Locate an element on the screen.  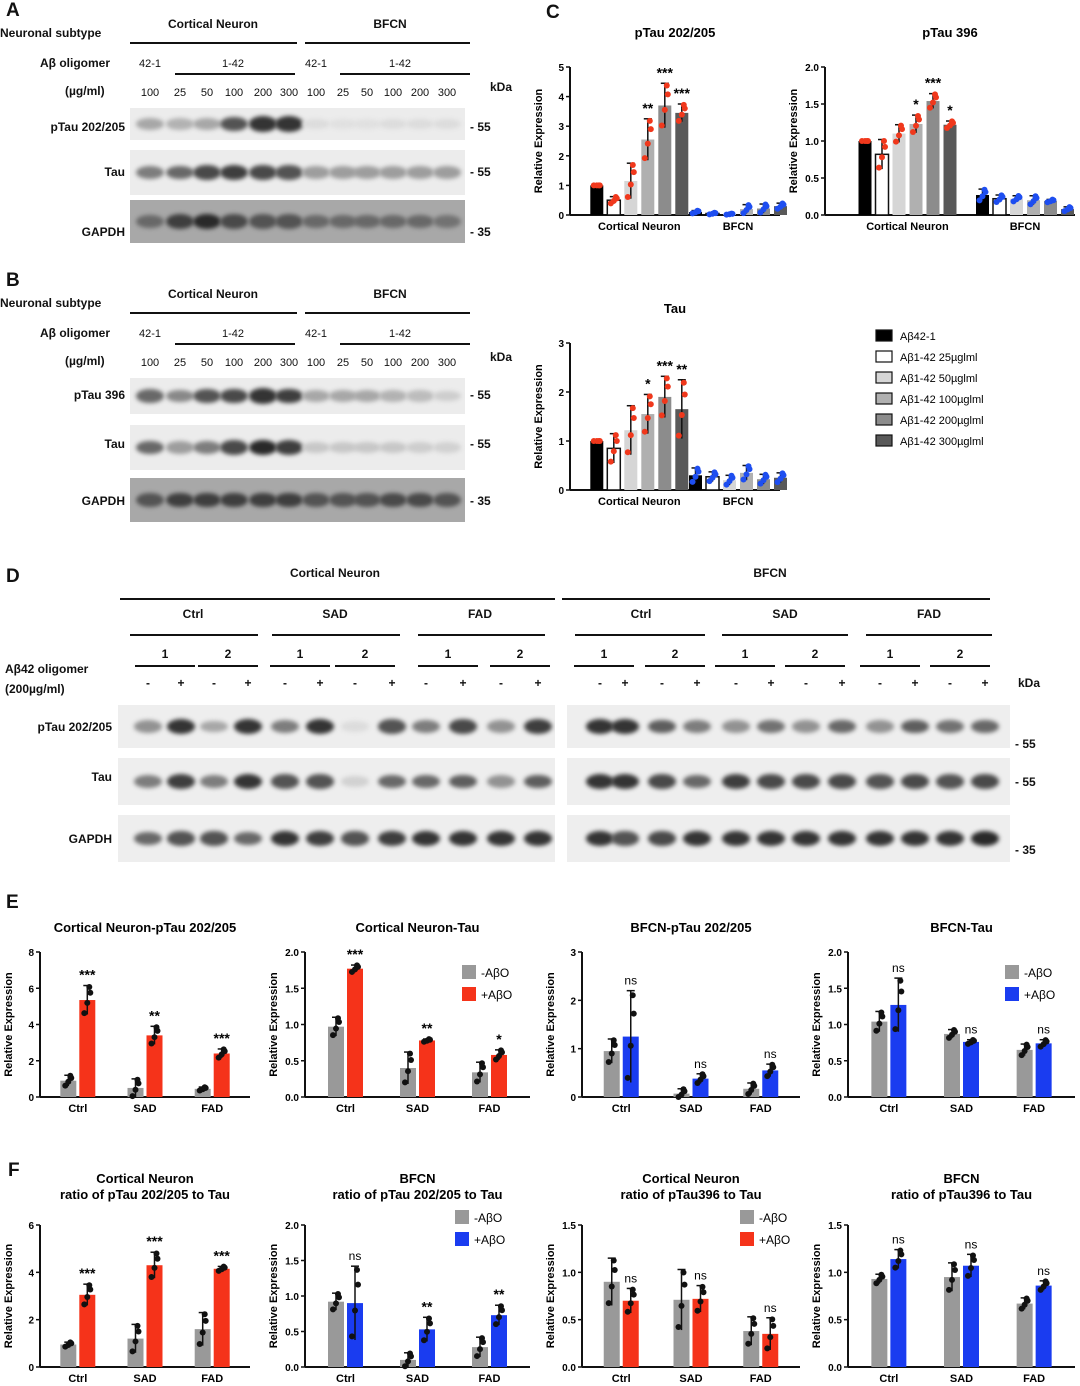
y-tick-label: 4 is located at coordinates (561, 98).